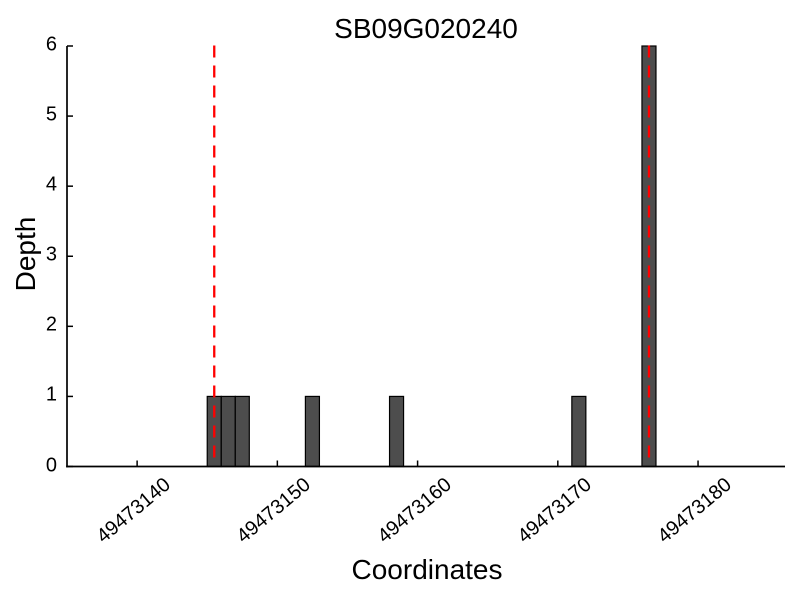  I want to click on y-tick-label: 1, so click(51, 394).